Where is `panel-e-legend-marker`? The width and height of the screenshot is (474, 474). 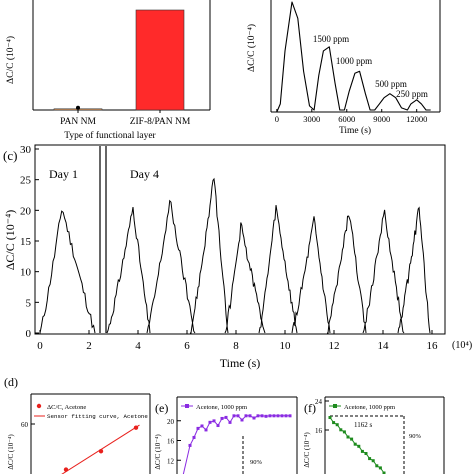
panel-e-legend-marker is located at coordinates (187, 406).